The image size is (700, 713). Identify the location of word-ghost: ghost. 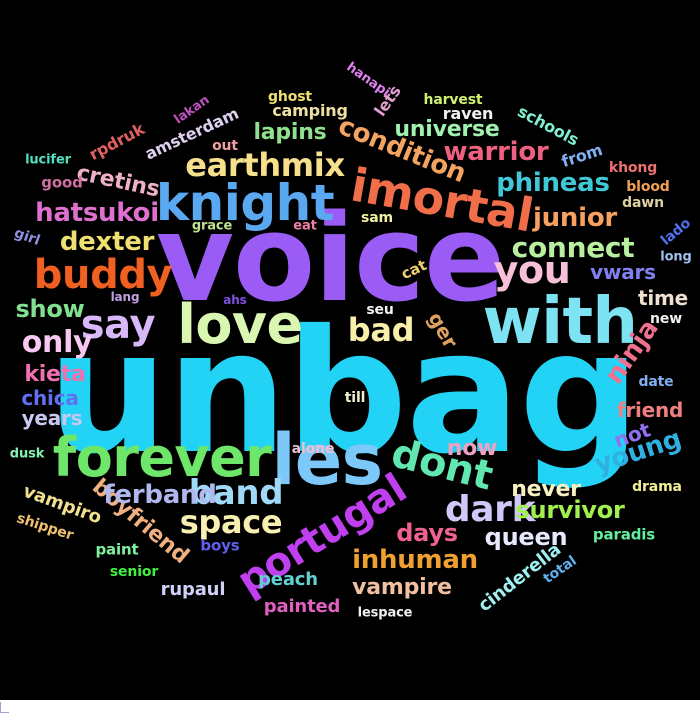
(290, 97).